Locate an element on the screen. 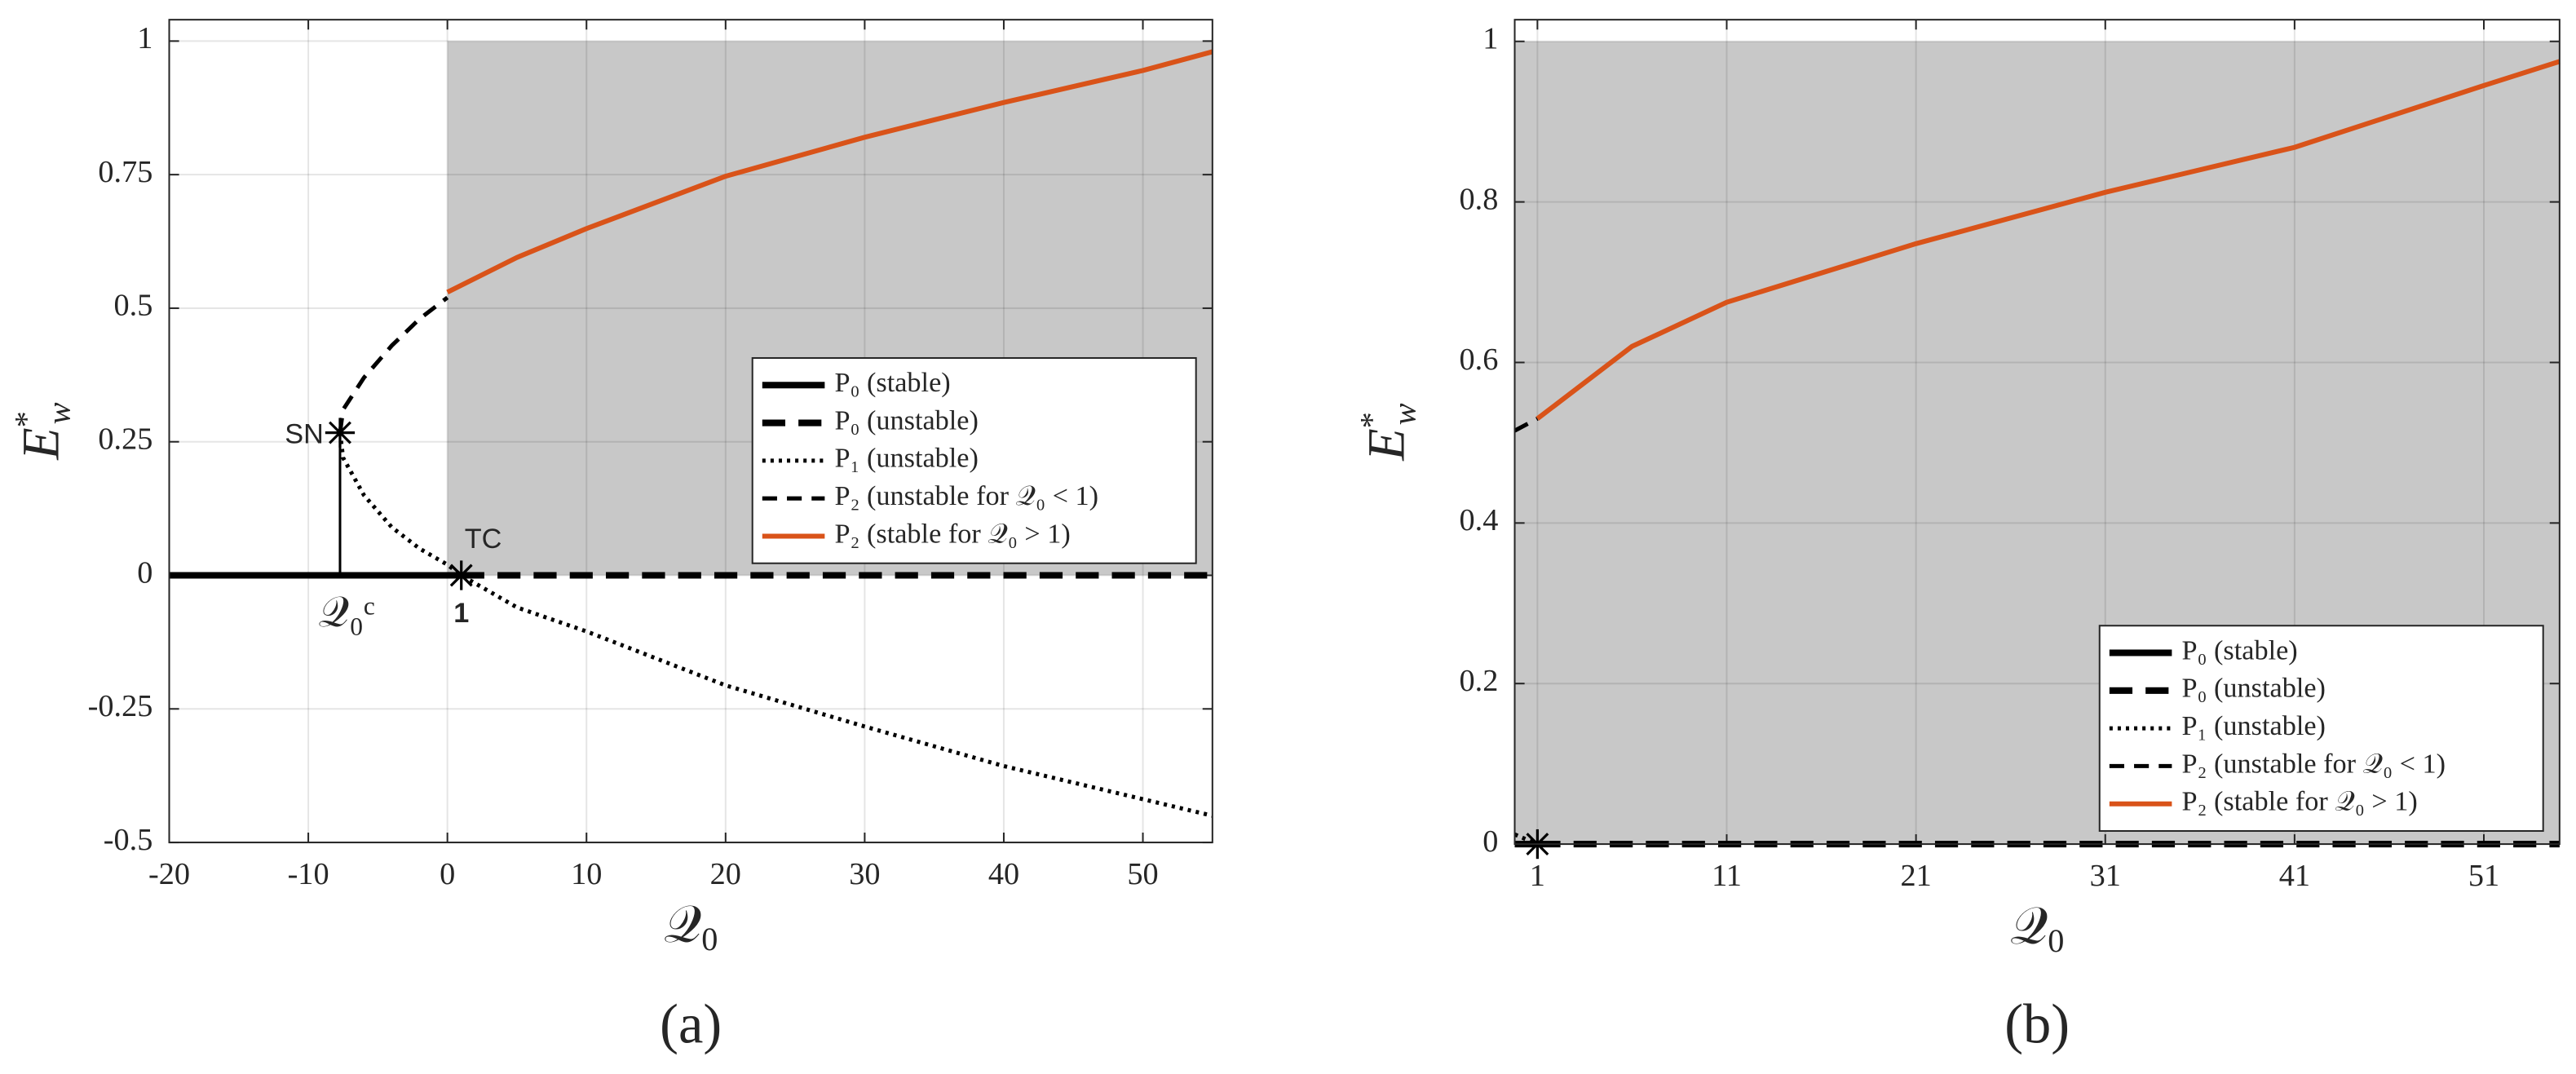 This screenshot has height=1074, width=2576. y-tick-label: 0.25 is located at coordinates (125, 439).